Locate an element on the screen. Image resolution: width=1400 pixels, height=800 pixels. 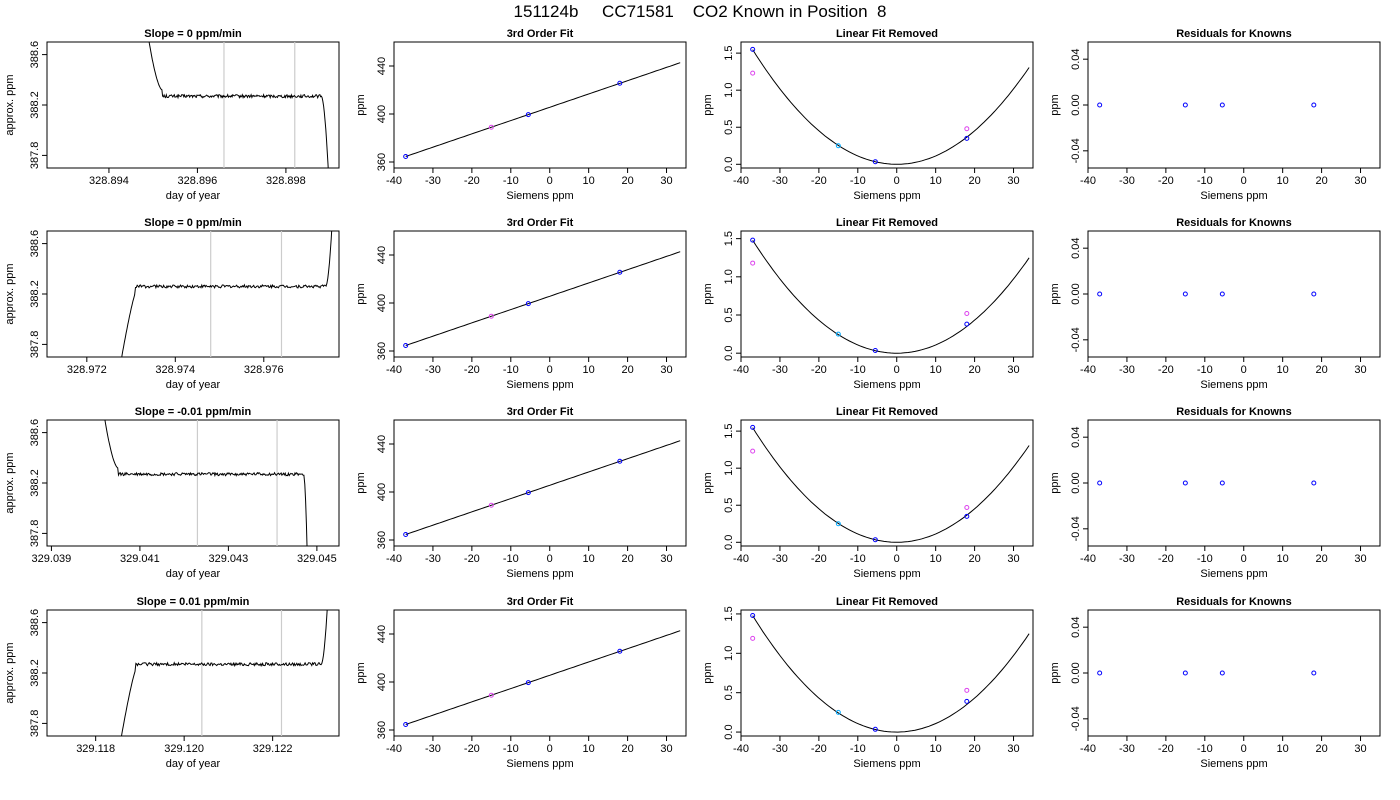
x-tick-label: -30 is located at coordinates (780, 181).